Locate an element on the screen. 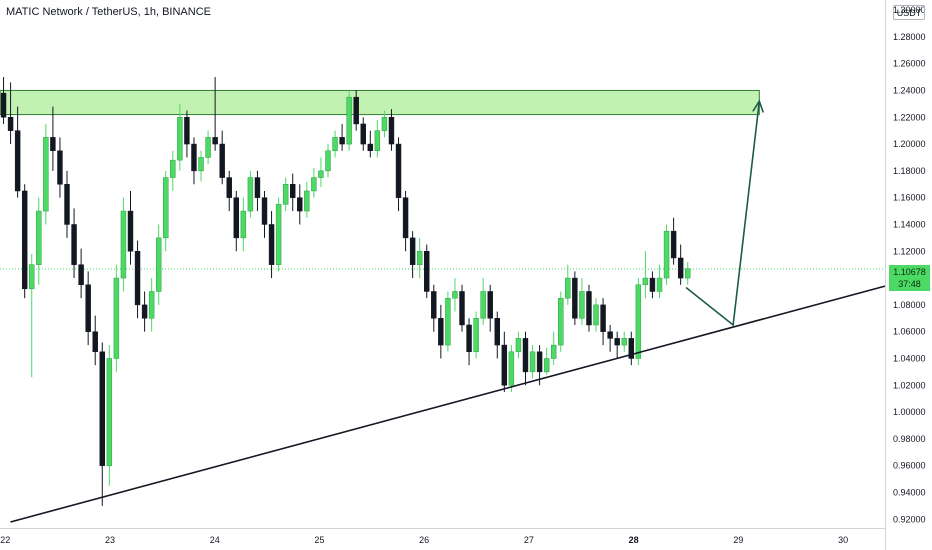  x-tick-label: 29 is located at coordinates (738, 540).